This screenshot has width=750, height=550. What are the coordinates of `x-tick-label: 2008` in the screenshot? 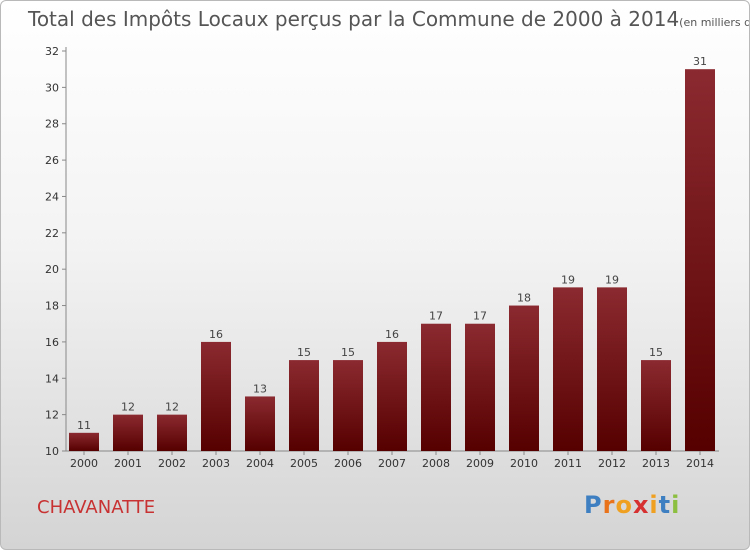 It's located at (436, 463).